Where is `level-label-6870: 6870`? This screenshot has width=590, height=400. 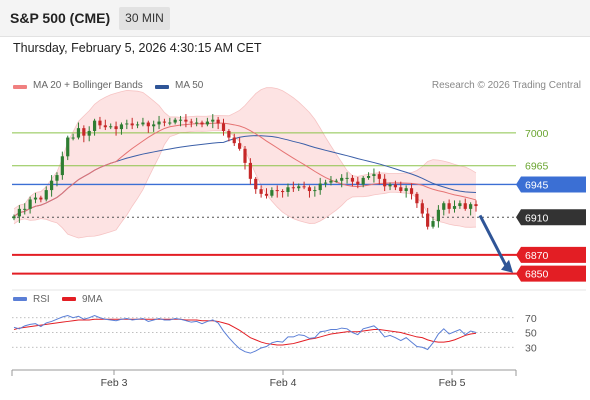
level-label-6870: 6870 is located at coordinates (537, 256).